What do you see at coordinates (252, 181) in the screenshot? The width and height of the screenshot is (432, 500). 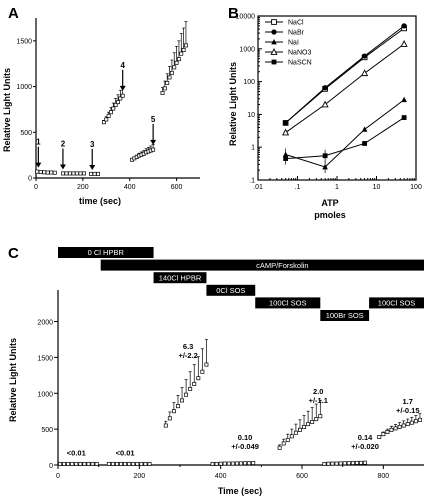 I see `panel-b-y-tick-label: .1` at bounding box center [252, 181].